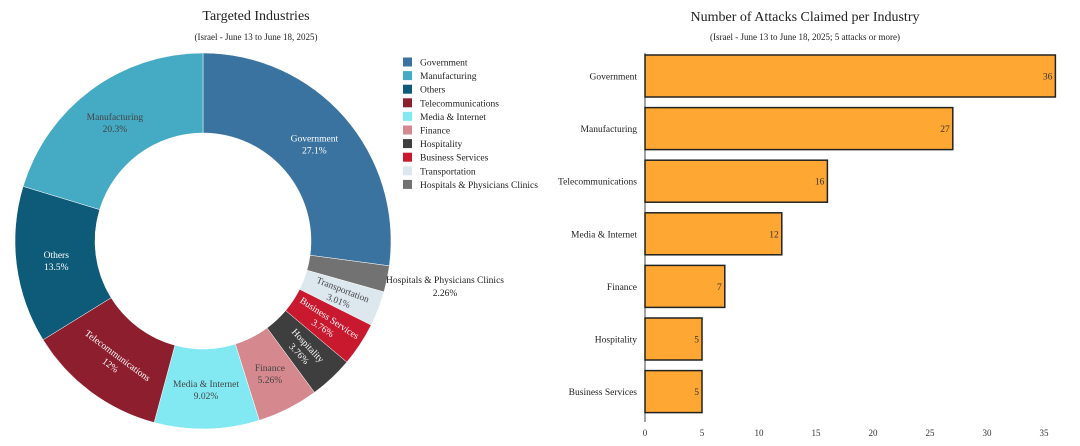 Image resolution: width=1080 pixels, height=446 pixels. What do you see at coordinates (56, 268) in the screenshot?
I see `slice-value: 13.5%` at bounding box center [56, 268].